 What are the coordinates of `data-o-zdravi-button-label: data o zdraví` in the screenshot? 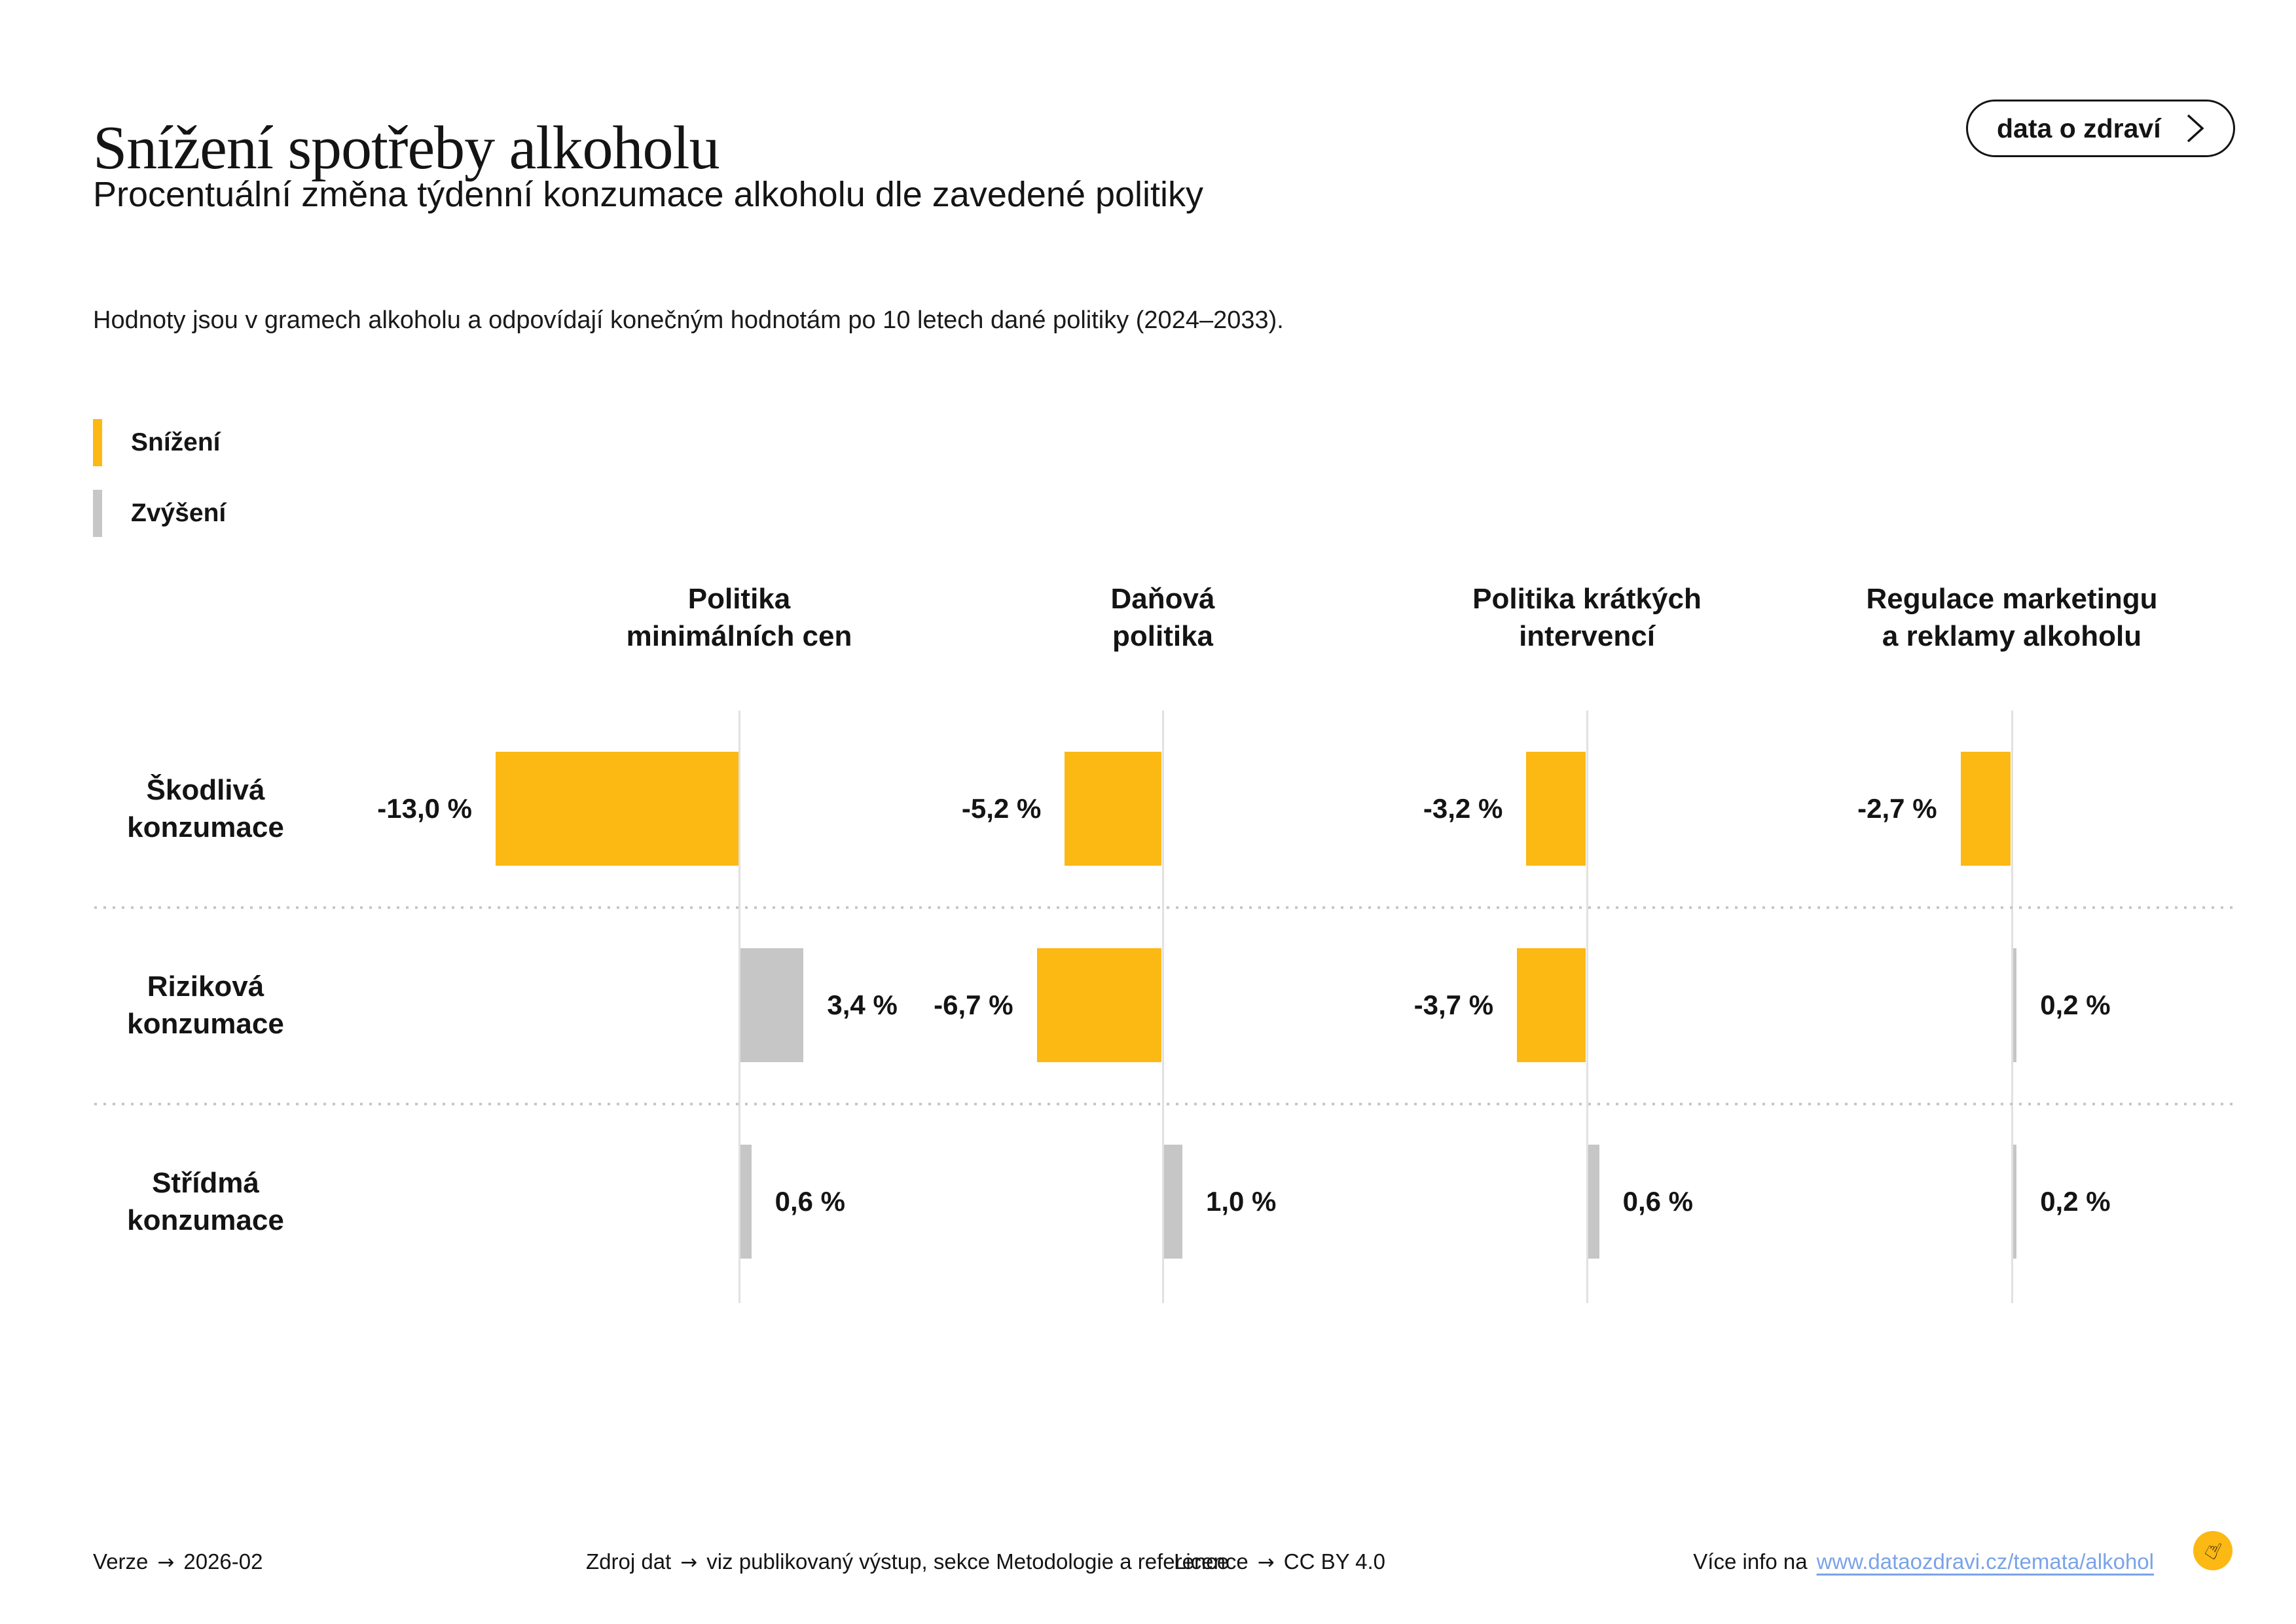 It's located at (2079, 128).